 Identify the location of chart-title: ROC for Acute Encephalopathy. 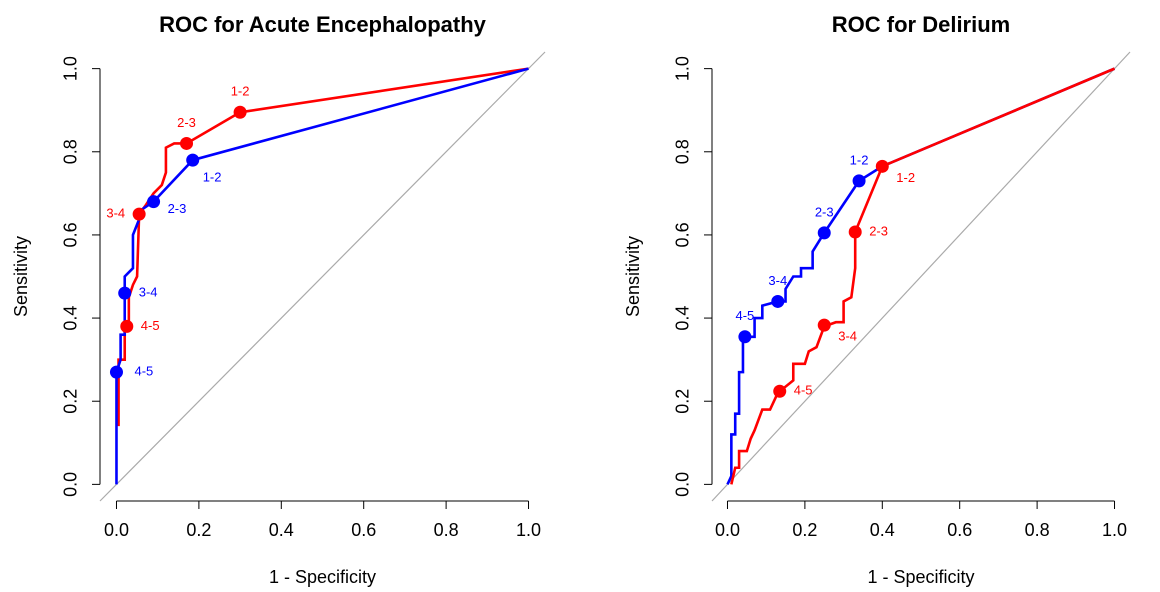
(323, 24).